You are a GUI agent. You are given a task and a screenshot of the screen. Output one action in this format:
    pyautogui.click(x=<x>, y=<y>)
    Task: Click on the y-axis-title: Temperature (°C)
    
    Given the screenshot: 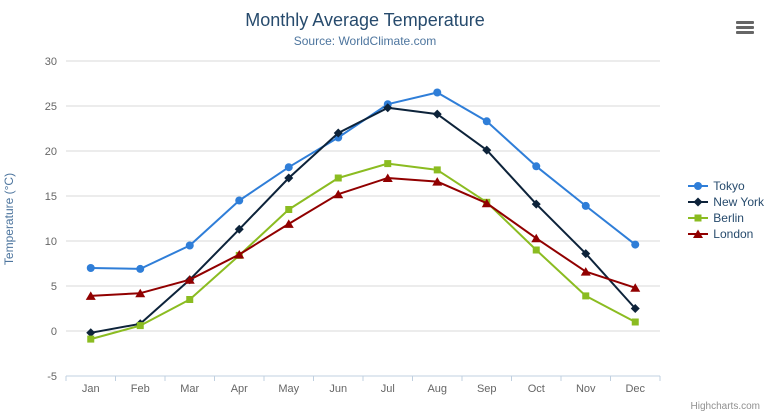 What is the action you would take?
    pyautogui.click(x=9, y=219)
    